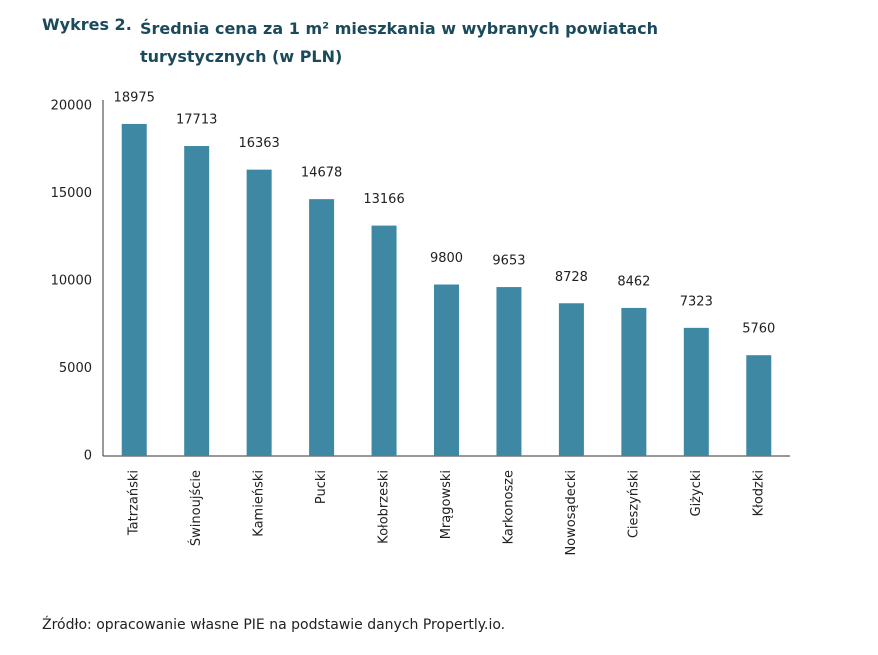 Image resolution: width=878 pixels, height=655 pixels. Describe the element at coordinates (758, 493) in the screenshot. I see `x-tick-label: Kłodzki` at that location.